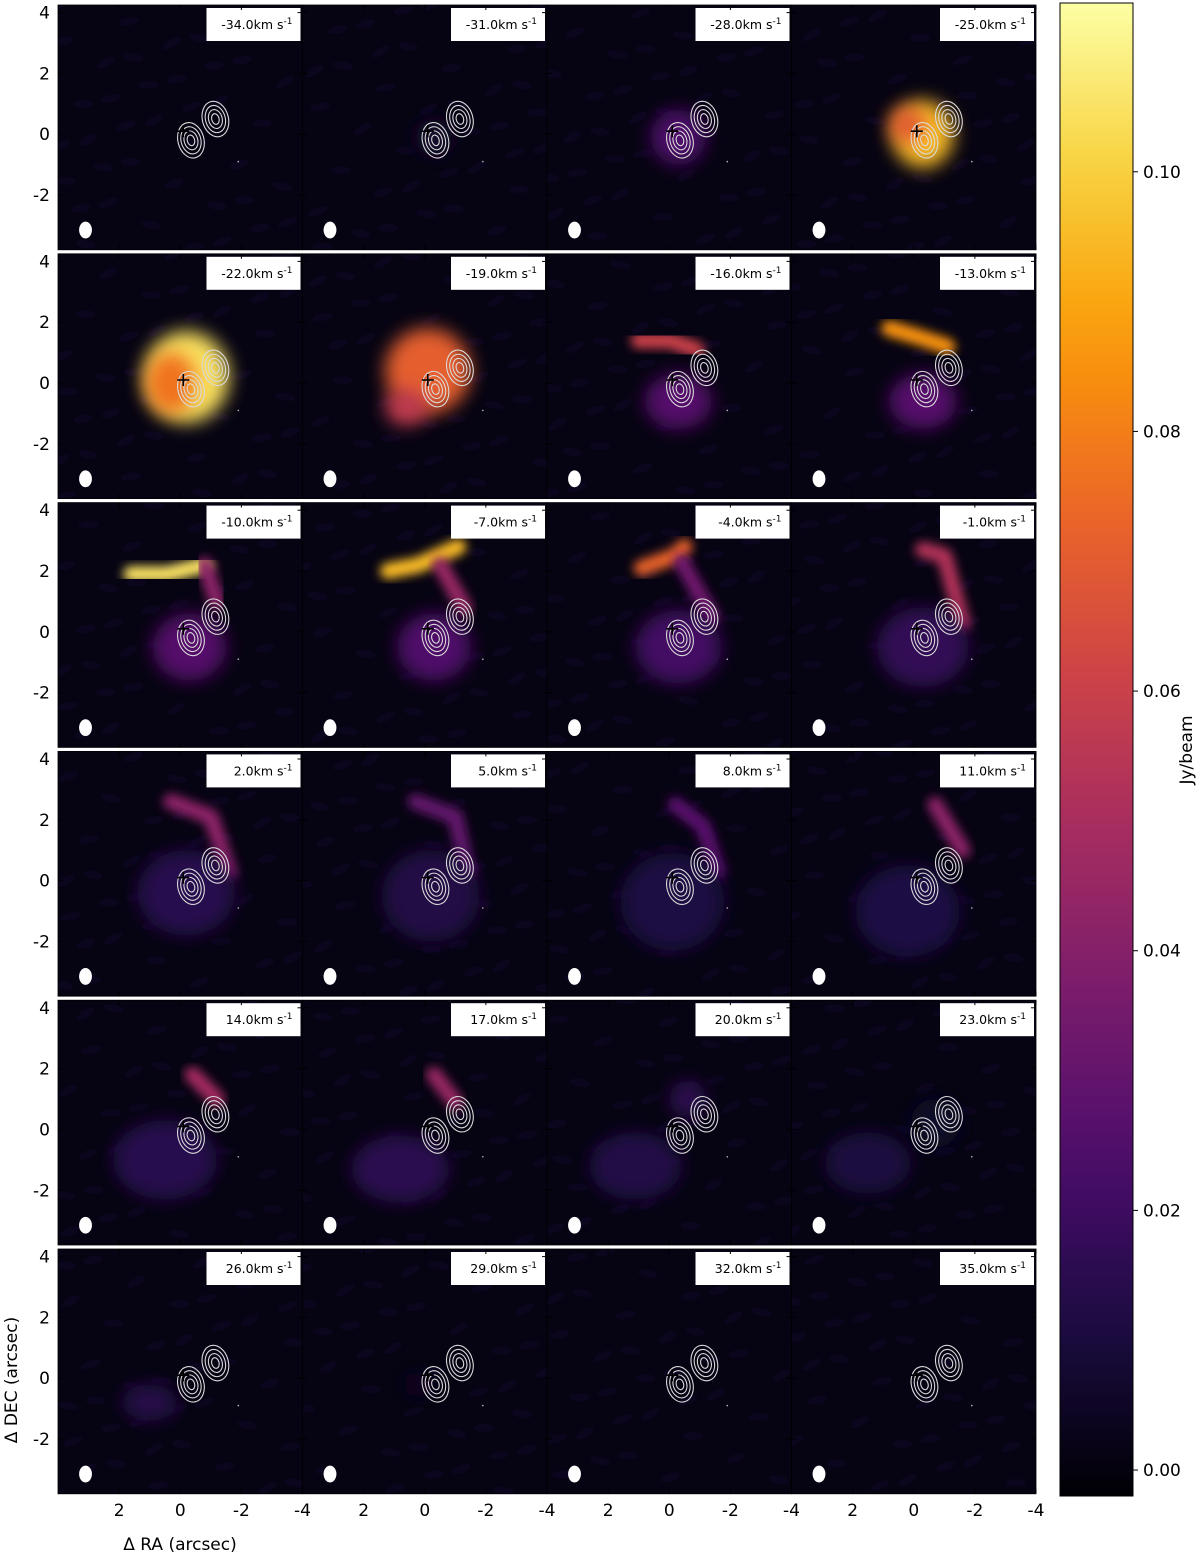  What do you see at coordinates (745, 24) in the screenshot?
I see `velocity-label: -28.0km s-1` at bounding box center [745, 24].